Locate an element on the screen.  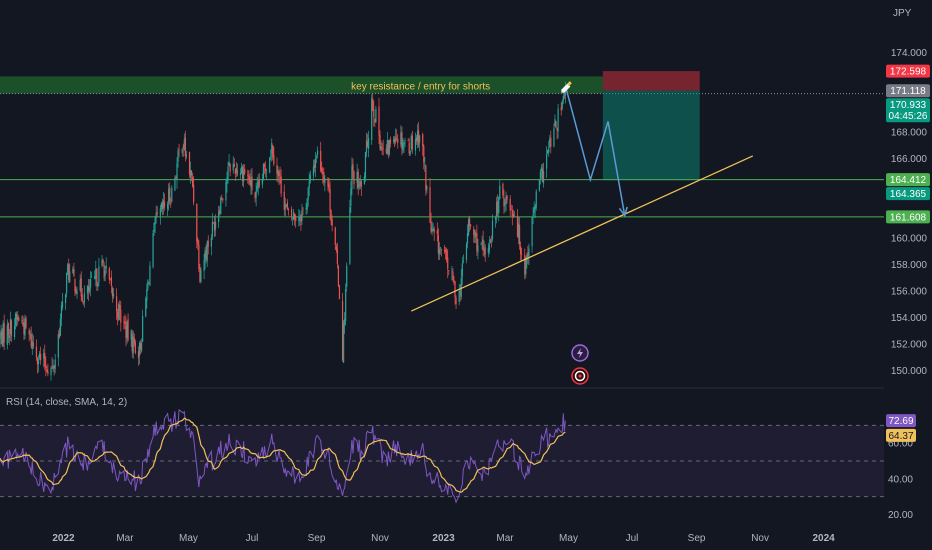
rsi-tick-label: 40.00 is located at coordinates (900, 479).